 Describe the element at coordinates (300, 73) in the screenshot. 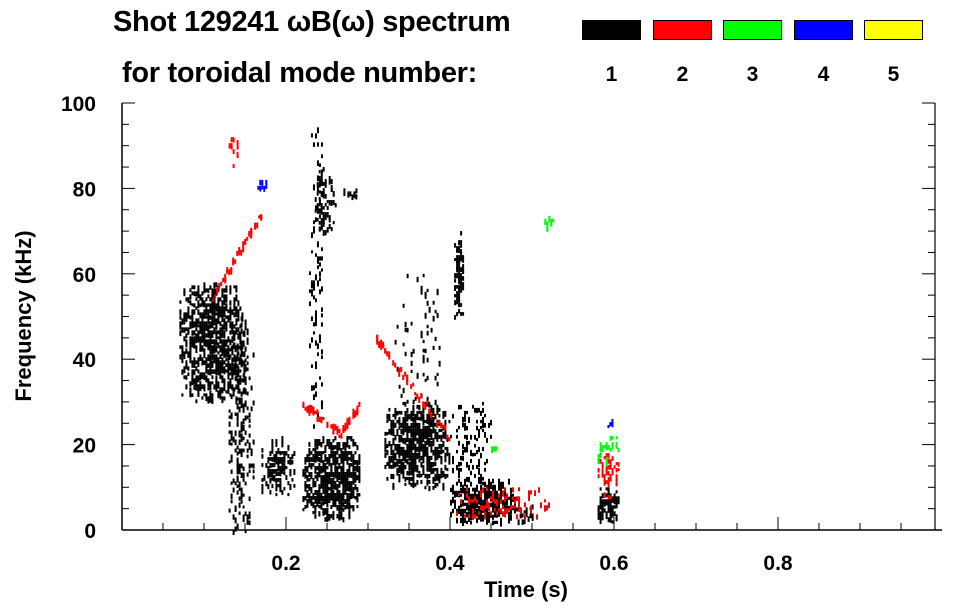

I see `chart-subtitle: for toroidal mode number:` at that location.